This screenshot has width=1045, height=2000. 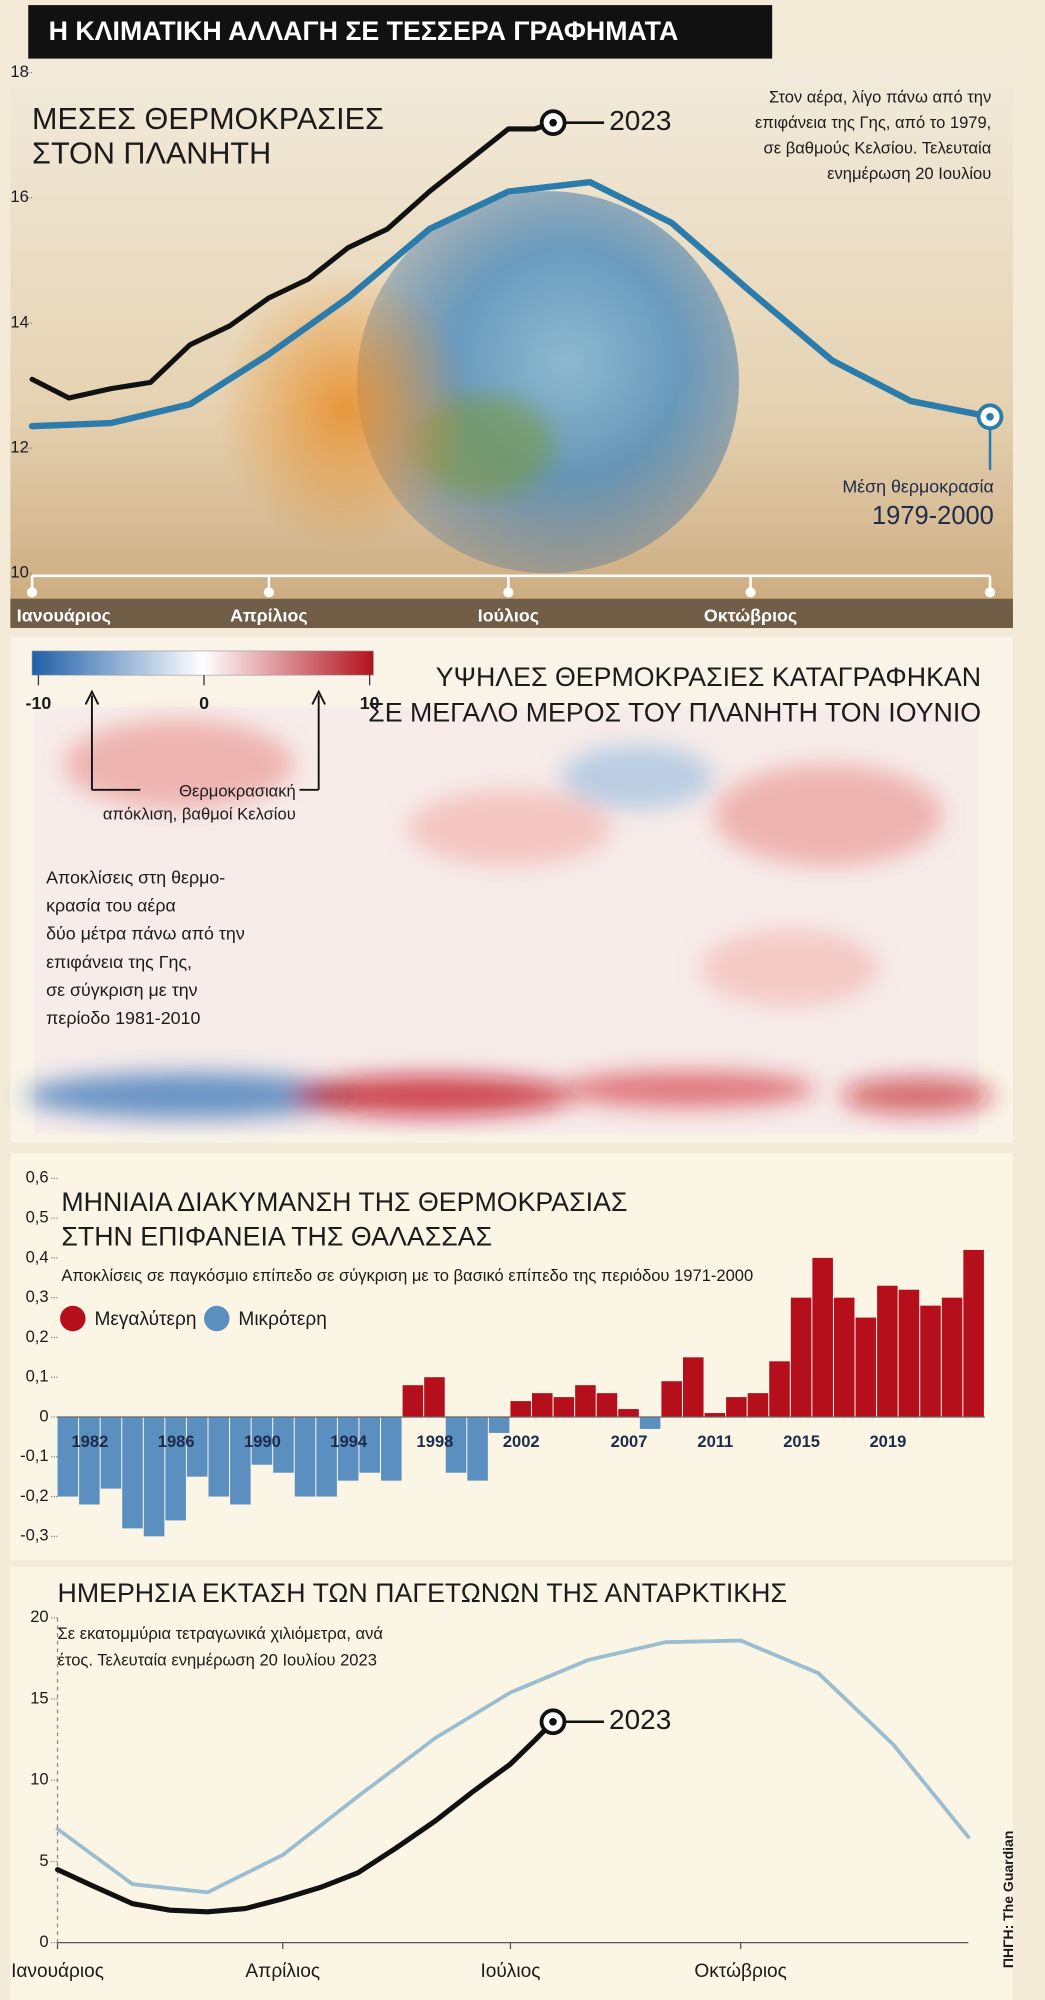 What do you see at coordinates (111, 906) in the screenshot?
I see `map-note: κρασία του αέρα` at bounding box center [111, 906].